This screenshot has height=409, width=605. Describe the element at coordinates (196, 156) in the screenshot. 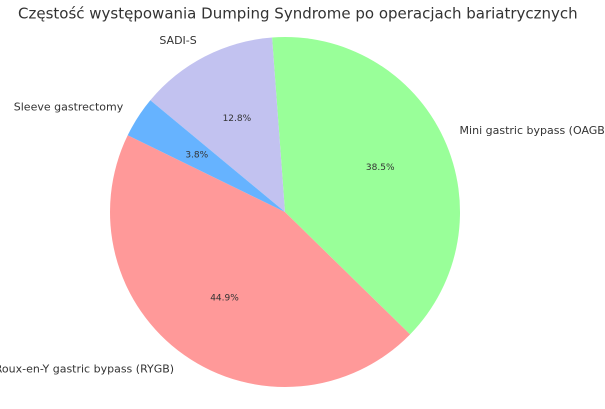

I see `value-label: 3.8%` at that location.